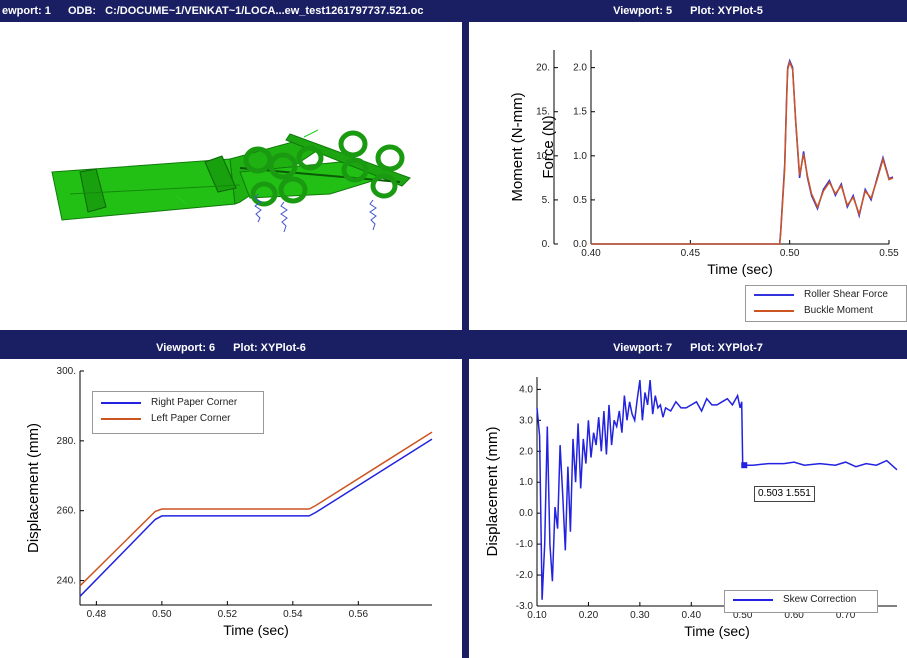 This screenshot has width=907, height=658. I want to click on x-tick-label: 0.30, so click(640, 615).